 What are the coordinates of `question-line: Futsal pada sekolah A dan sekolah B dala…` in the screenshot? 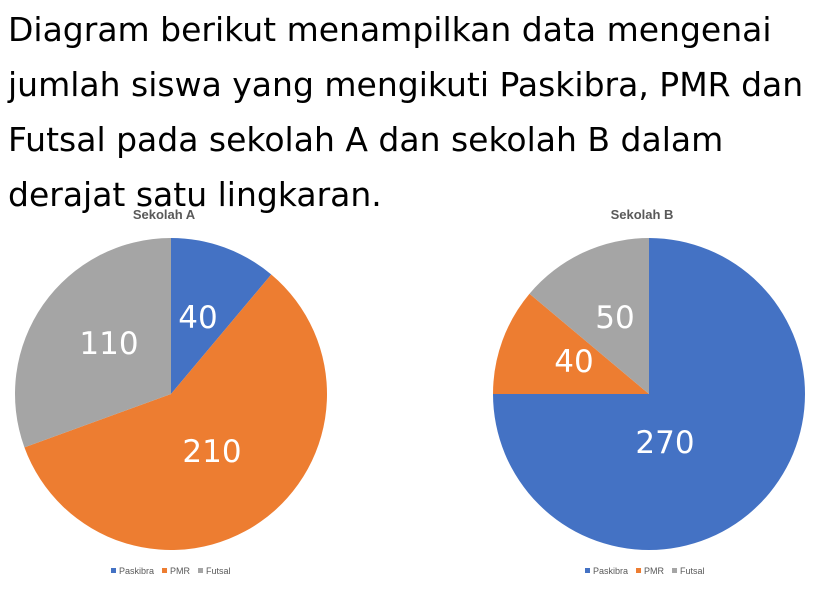 It's located at (366, 139).